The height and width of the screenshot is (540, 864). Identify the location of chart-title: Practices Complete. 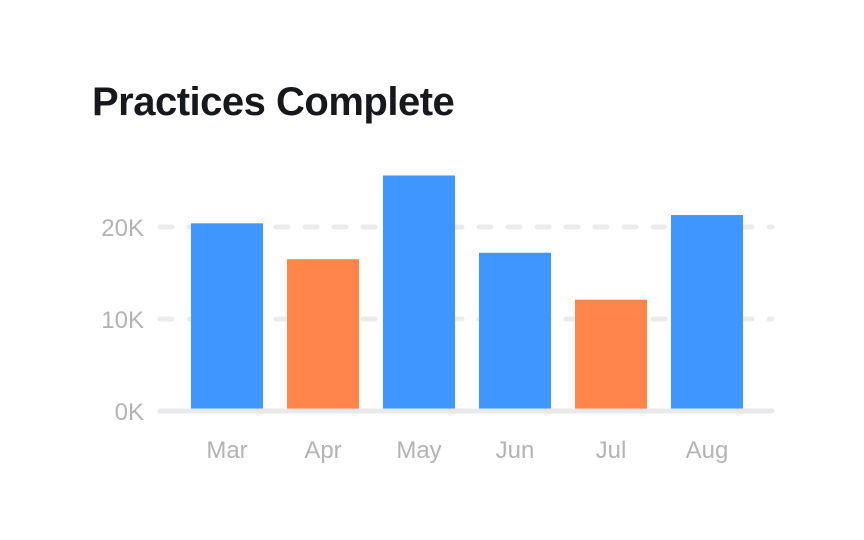
(273, 102).